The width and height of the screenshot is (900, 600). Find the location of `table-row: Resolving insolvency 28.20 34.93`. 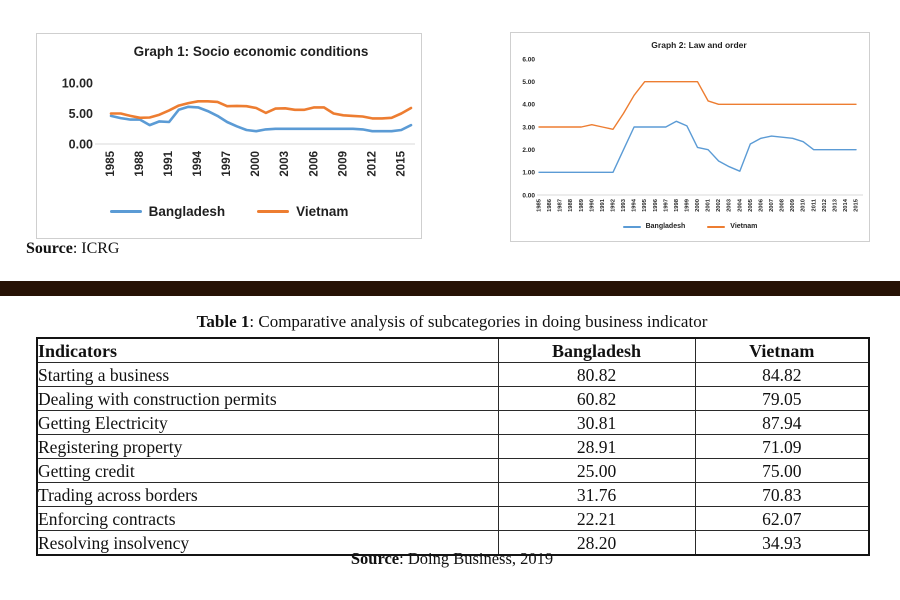

table-row: Resolving insolvency 28.20 34.93 is located at coordinates (453, 543).